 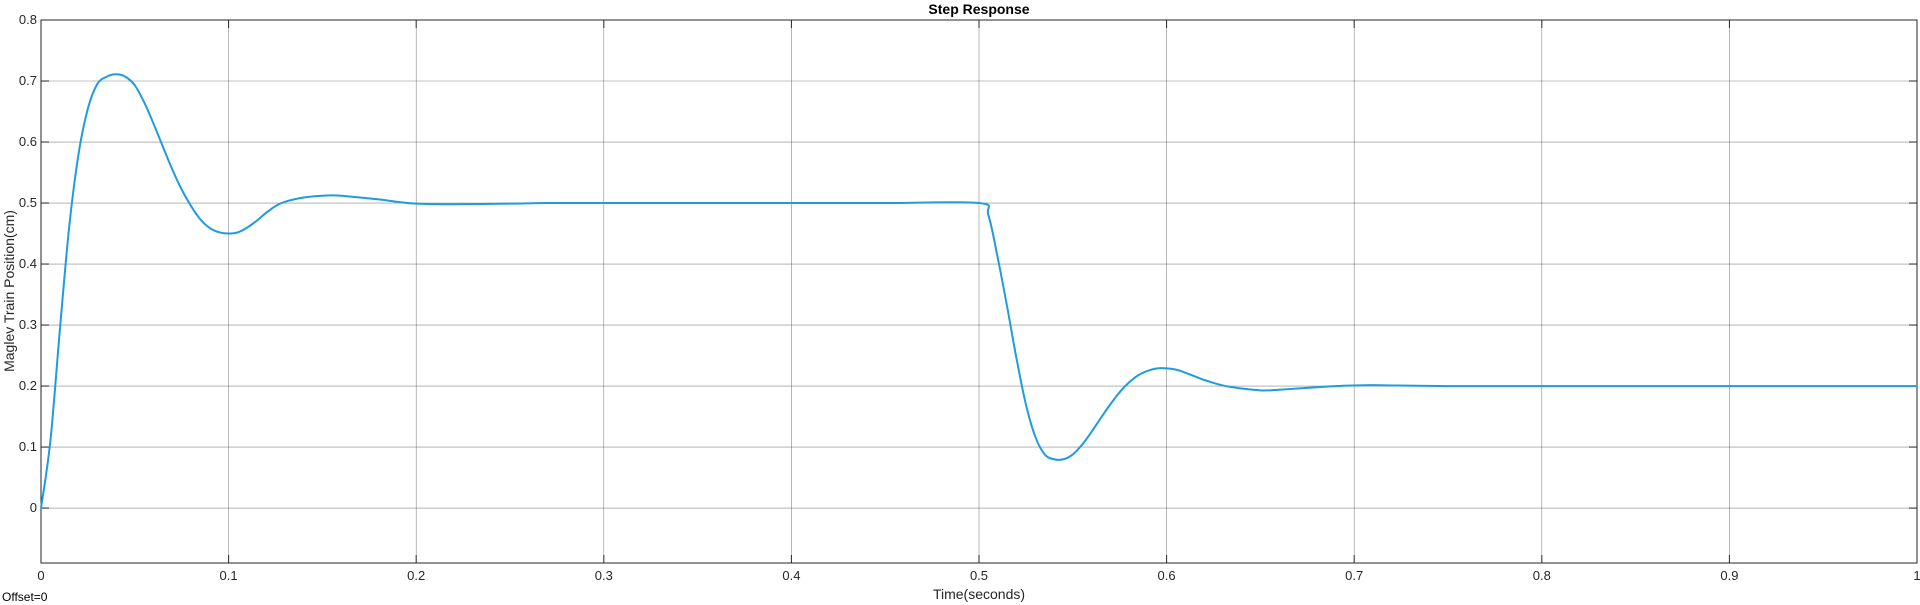 What do you see at coordinates (28, 141) in the screenshot?
I see `y-tick-label: 0.6` at bounding box center [28, 141].